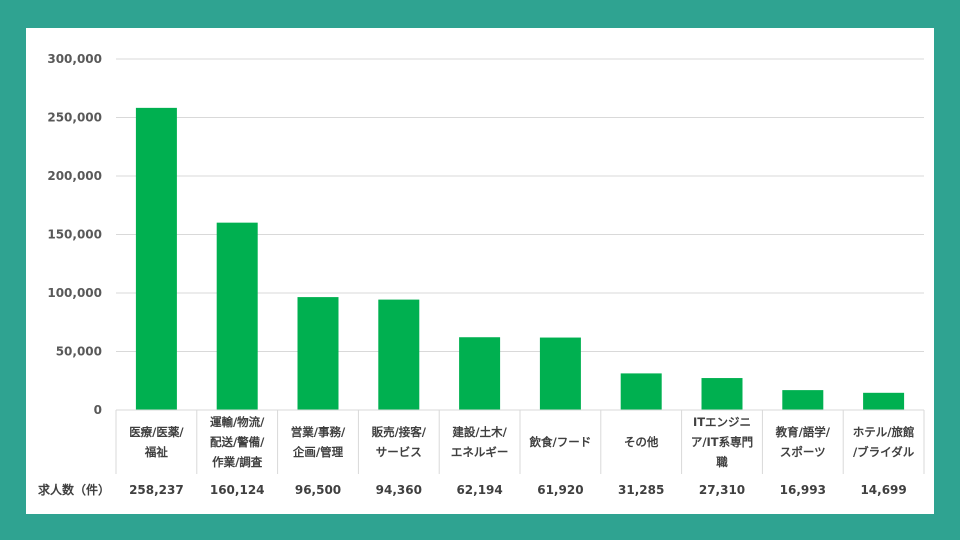  I want to click on y-tick-label: 150,000, so click(74, 235).